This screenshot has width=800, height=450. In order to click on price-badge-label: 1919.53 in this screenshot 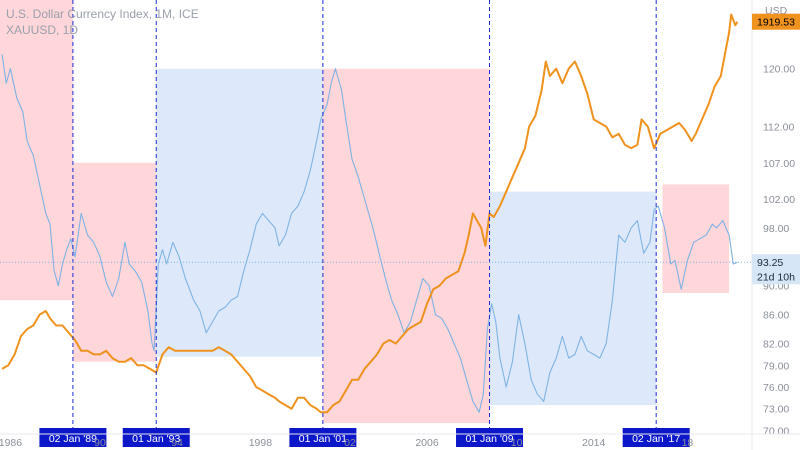, I will do `click(776, 23)`.